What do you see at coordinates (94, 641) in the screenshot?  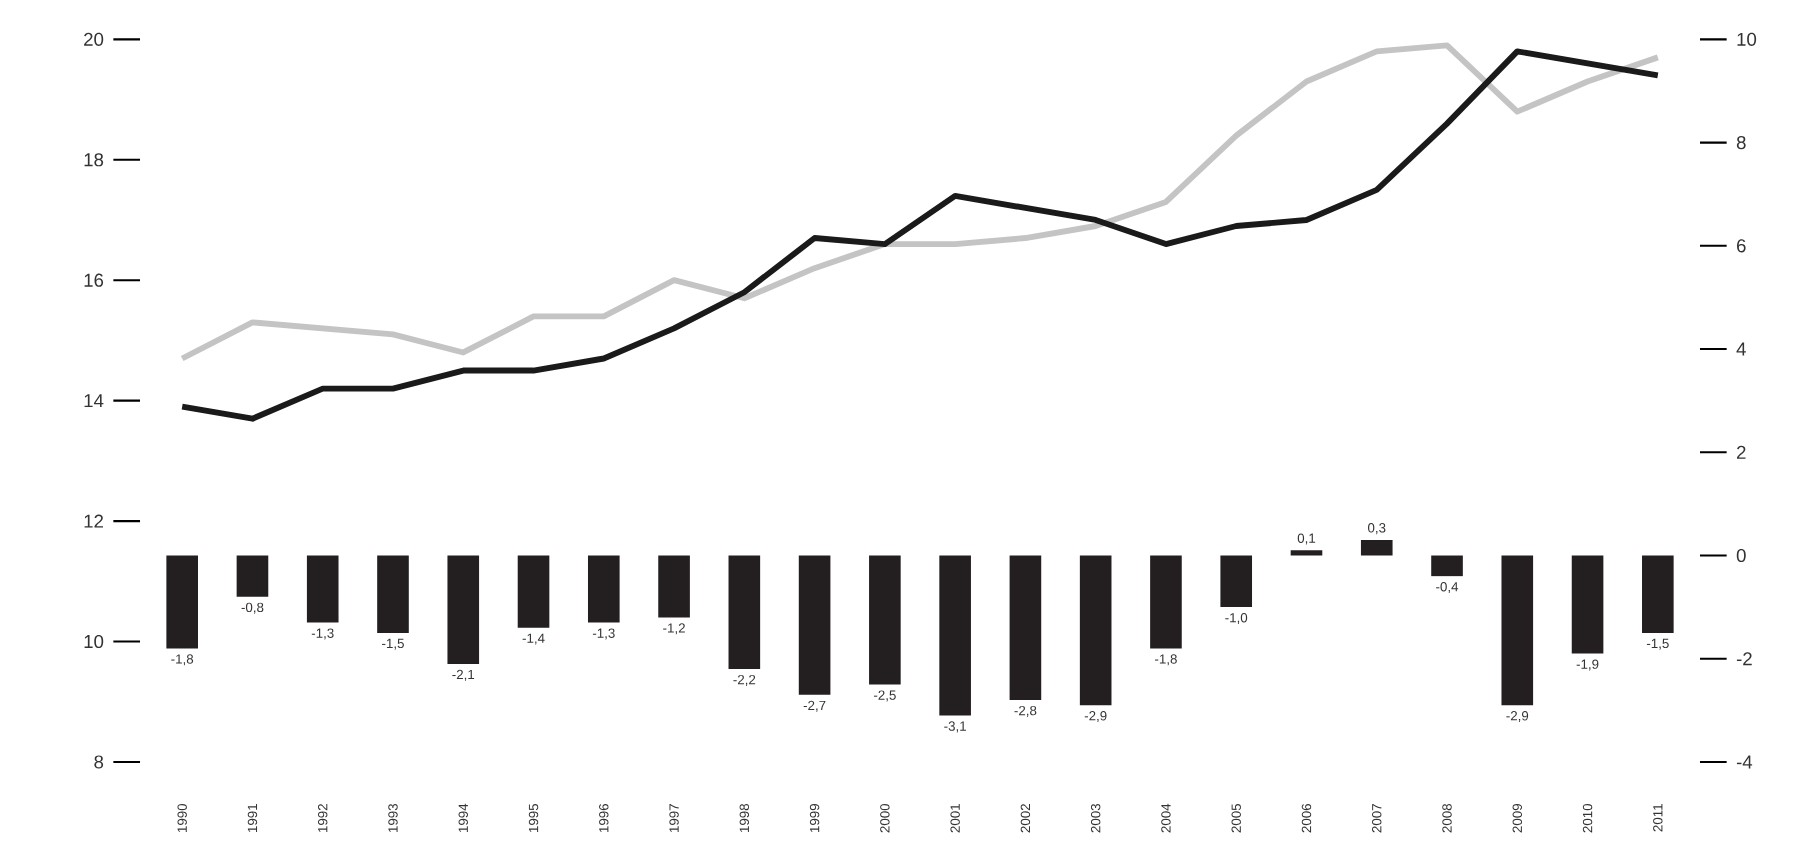 I see `y-tick-label: 10` at bounding box center [94, 641].